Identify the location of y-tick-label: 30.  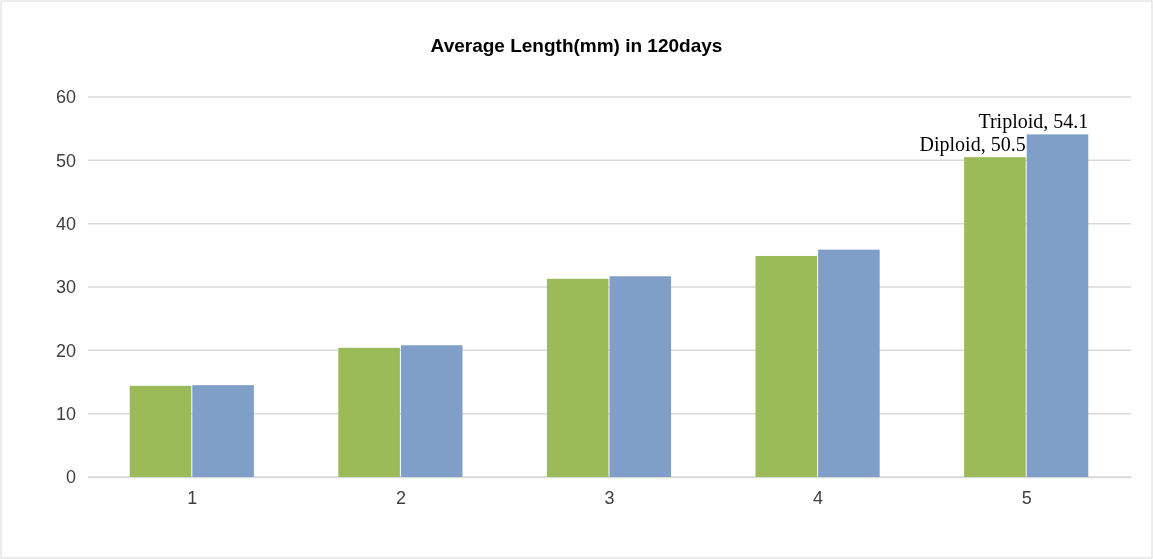
(65, 287).